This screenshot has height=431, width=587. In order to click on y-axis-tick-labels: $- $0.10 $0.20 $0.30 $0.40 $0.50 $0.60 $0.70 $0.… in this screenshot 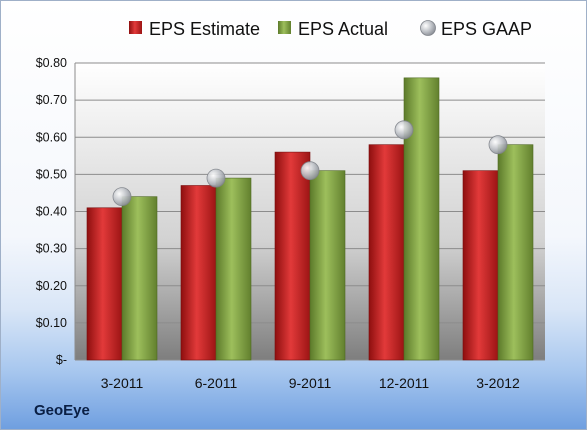, I will do `click(51, 211)`.